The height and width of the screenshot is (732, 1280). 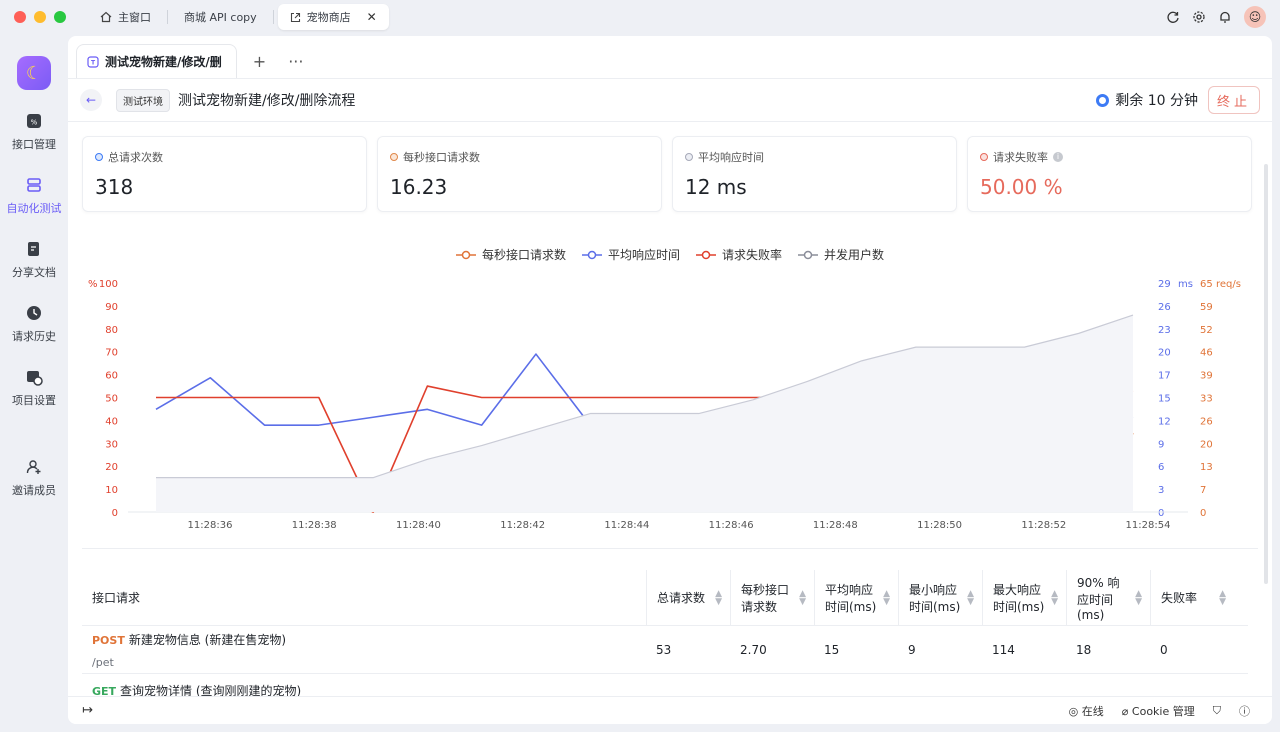 What do you see at coordinates (143, 100) in the screenshot?
I see `environment-badge: 测试环境` at bounding box center [143, 100].